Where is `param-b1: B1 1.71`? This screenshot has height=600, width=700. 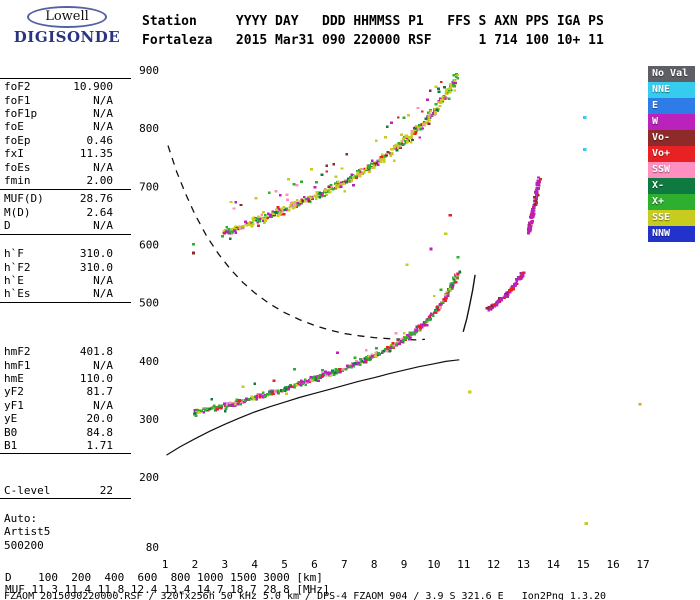
param-b1: B1 1.71 is located at coordinates (65, 445).